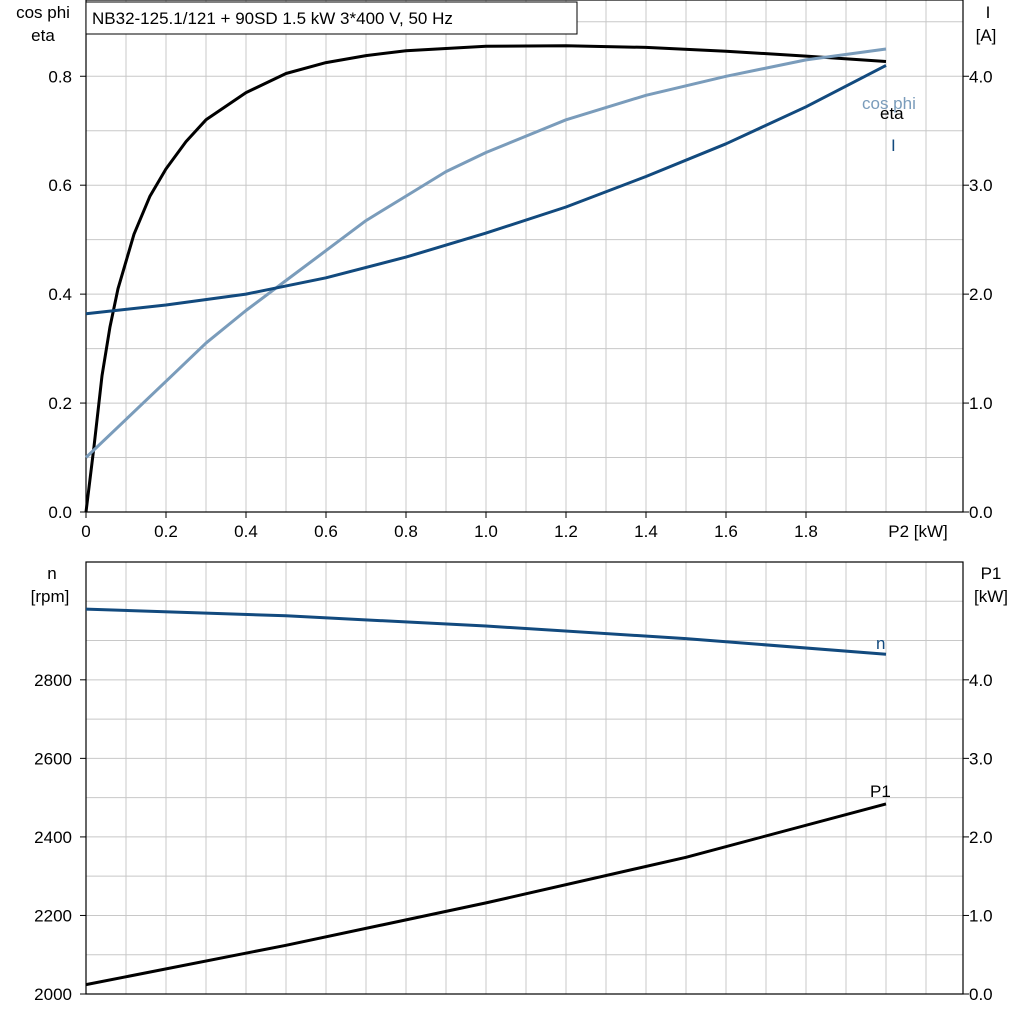 The image size is (1024, 1024). What do you see at coordinates (981, 76) in the screenshot?
I see `top-right-tick-label: 4.0` at bounding box center [981, 76].